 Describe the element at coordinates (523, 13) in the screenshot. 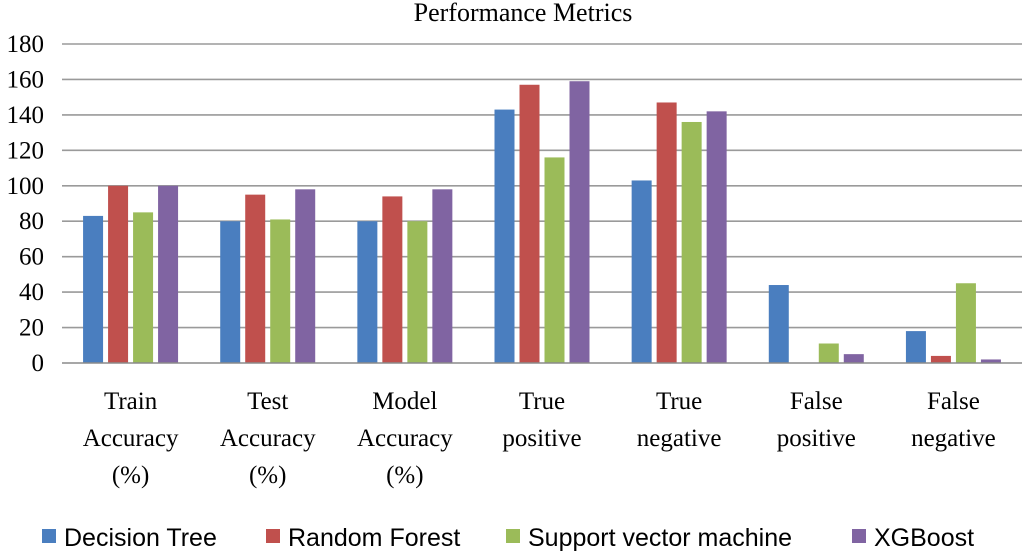

I see `chart-title: Performance Metrics` at that location.